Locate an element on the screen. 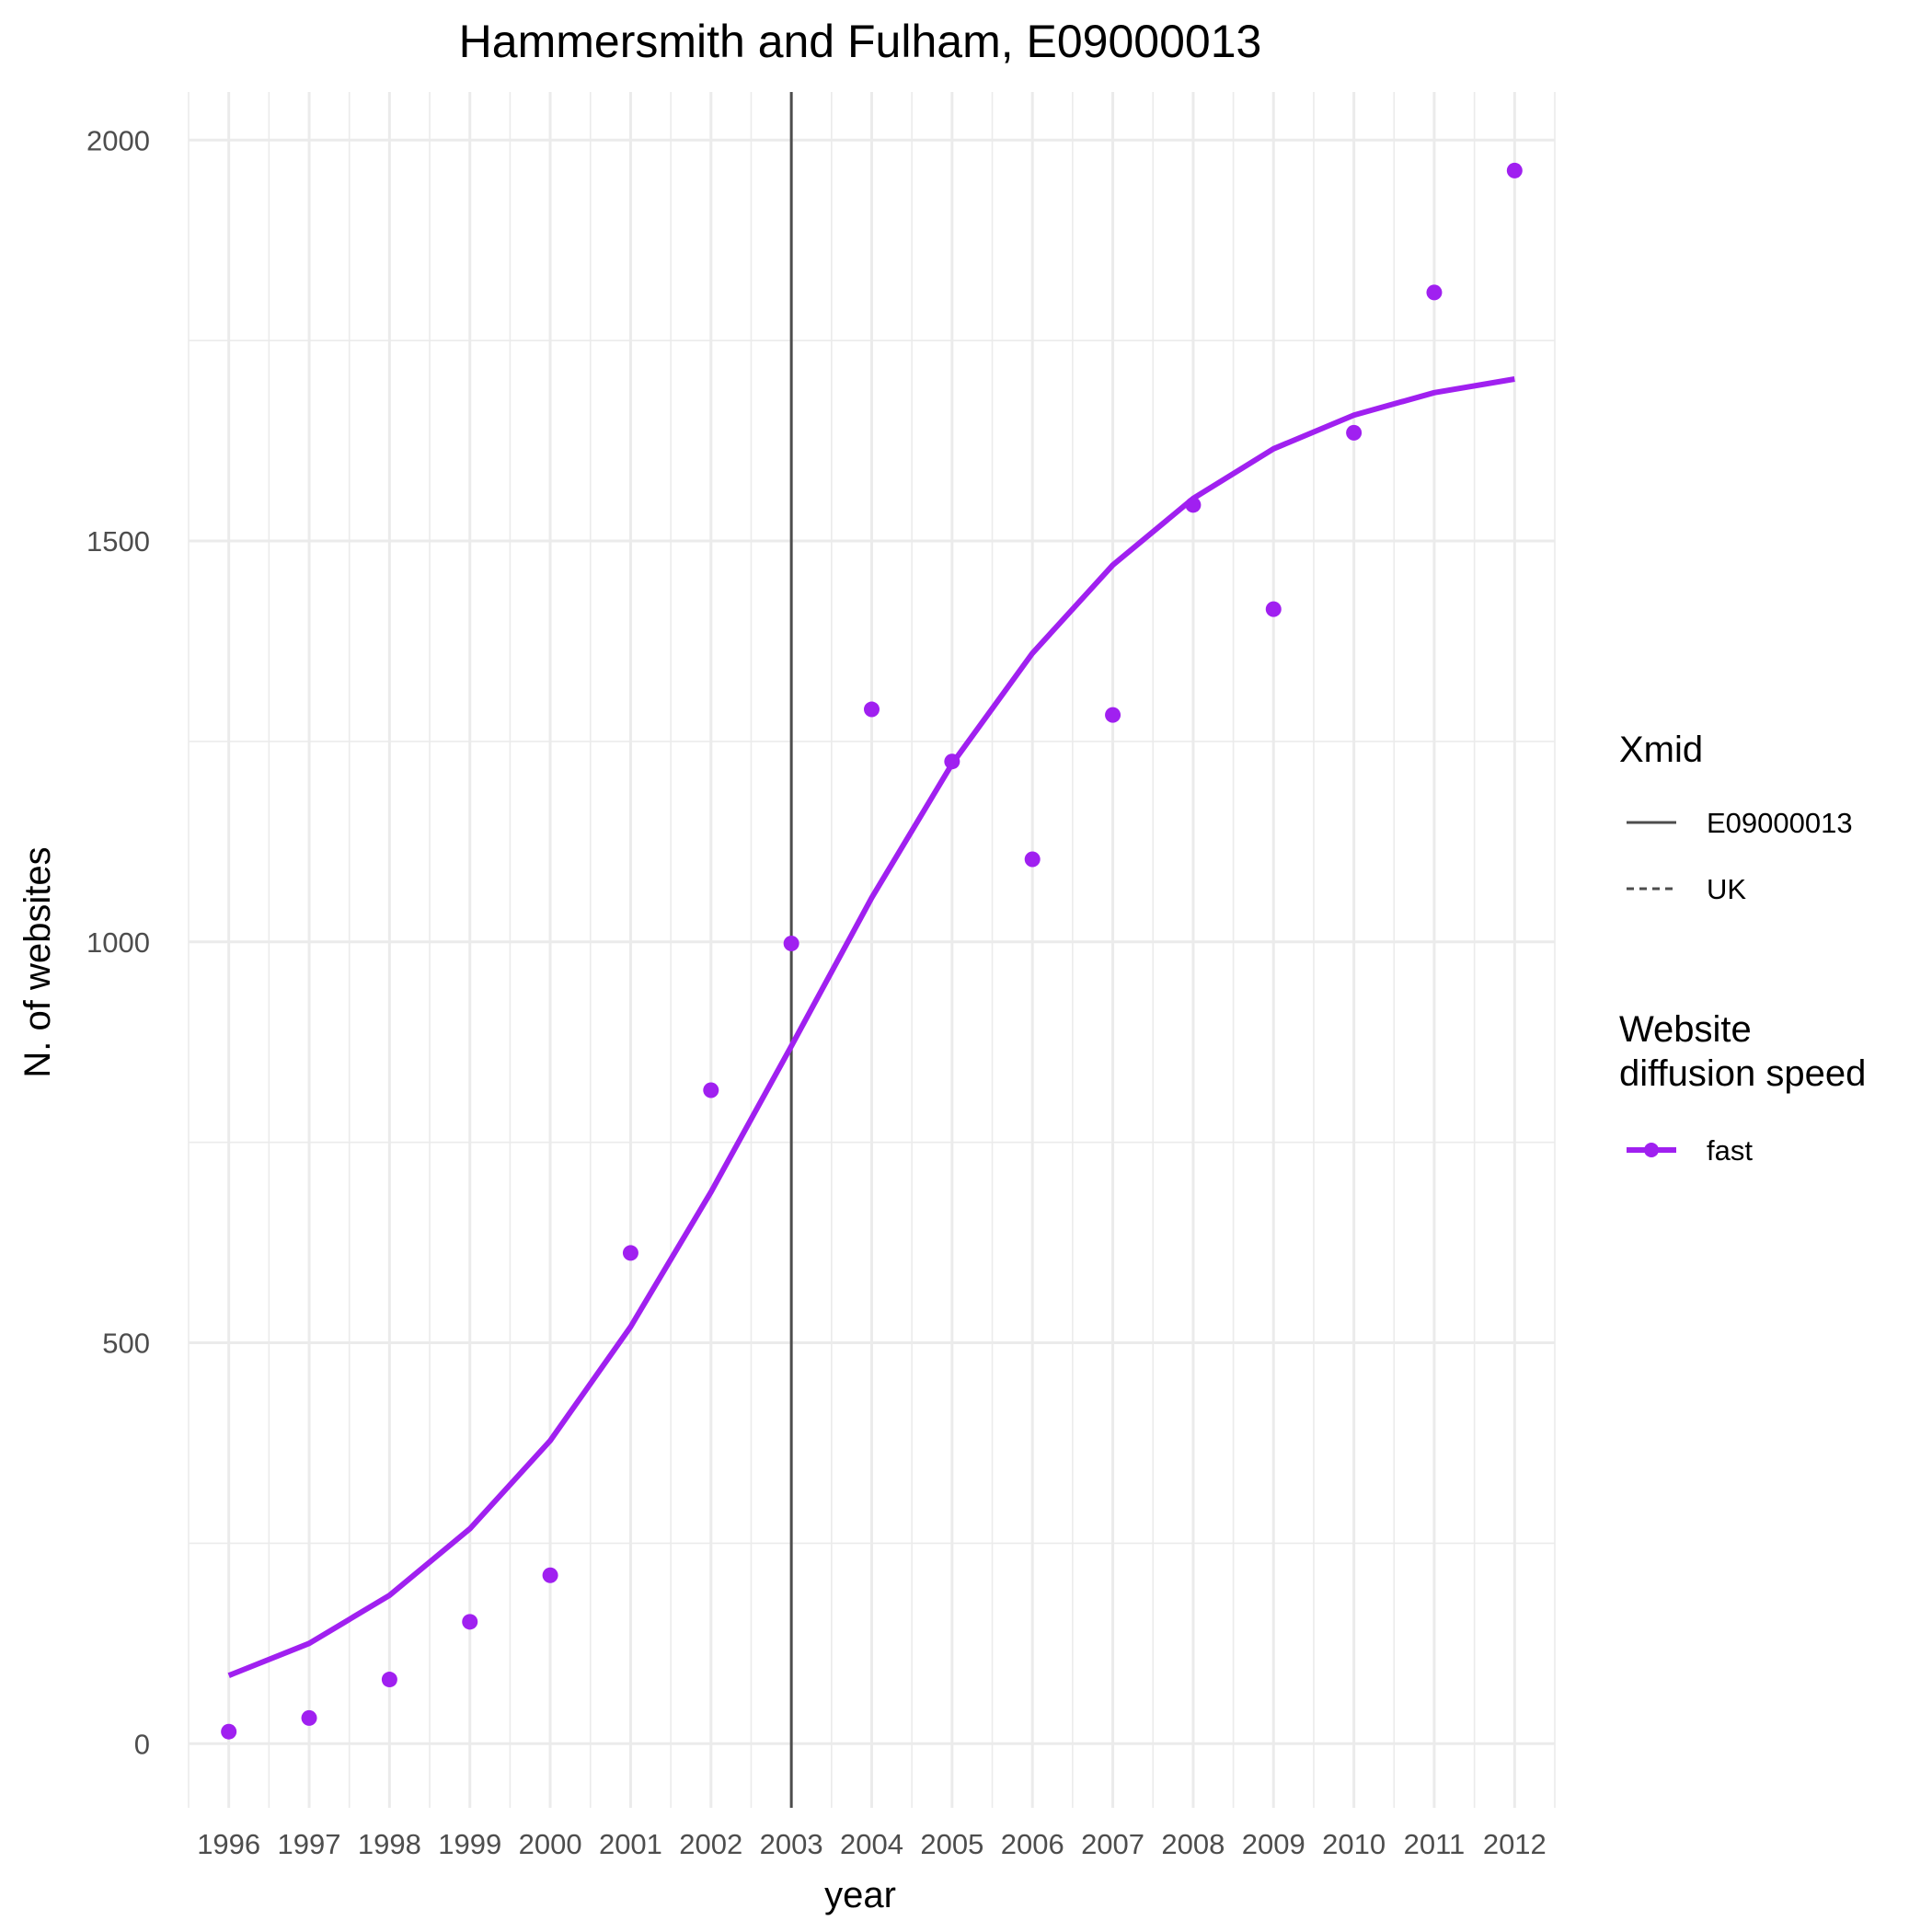 This screenshot has height=1932, width=1932. x-tick-label: 1998 is located at coordinates (389, 1844).